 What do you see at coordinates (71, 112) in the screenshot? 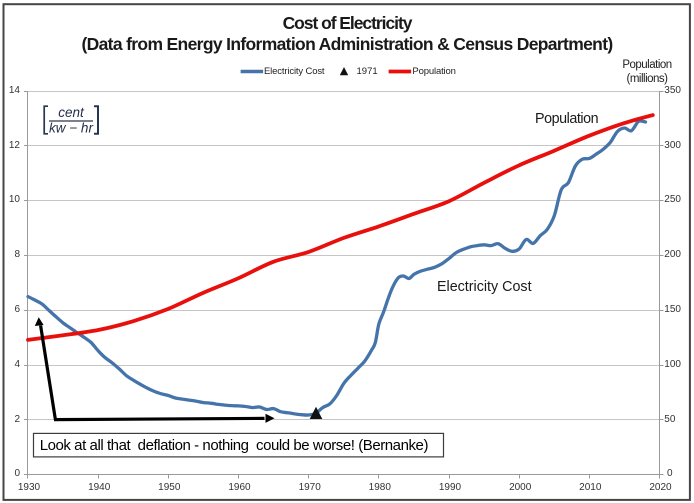
I see `svg-text: cent` at bounding box center [71, 112].